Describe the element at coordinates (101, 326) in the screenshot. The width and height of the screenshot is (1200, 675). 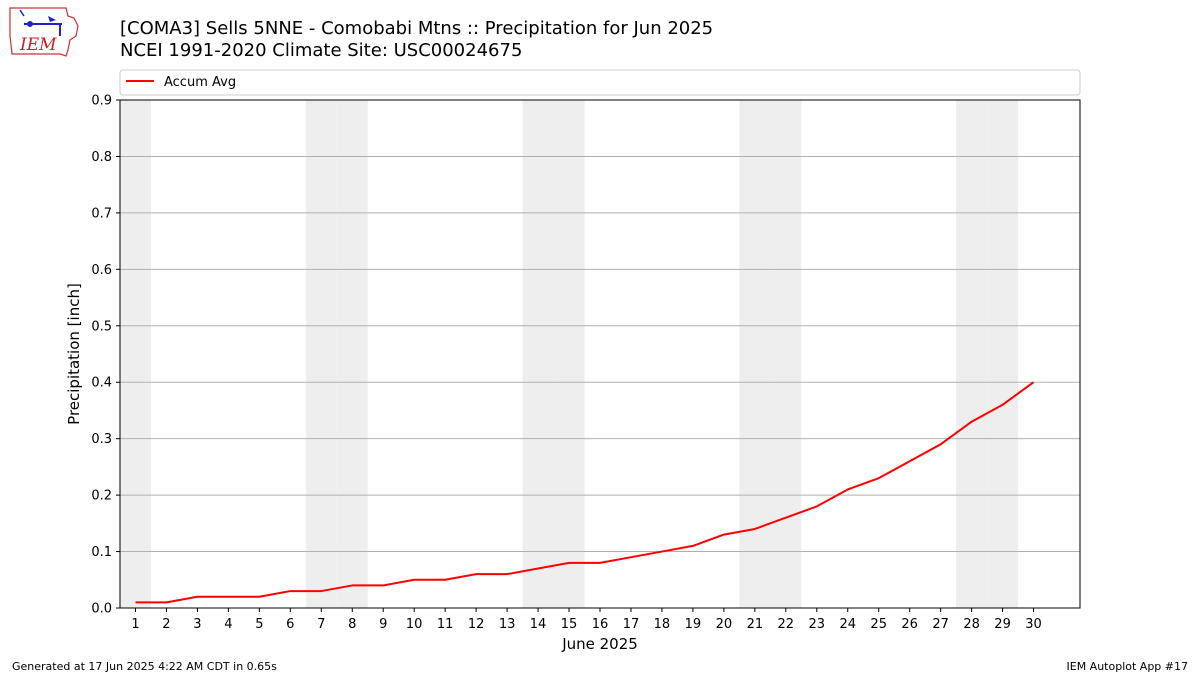
I see `y-tick-label-5: 0.5` at that location.